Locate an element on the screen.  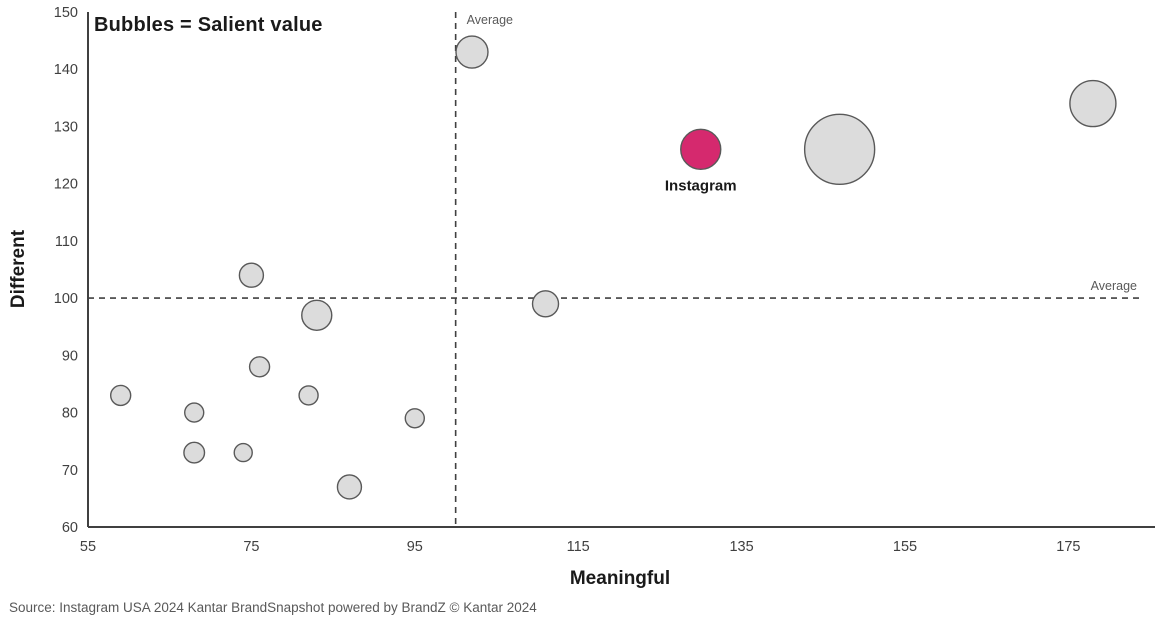
y-tick-label: 90 is located at coordinates (70, 356).